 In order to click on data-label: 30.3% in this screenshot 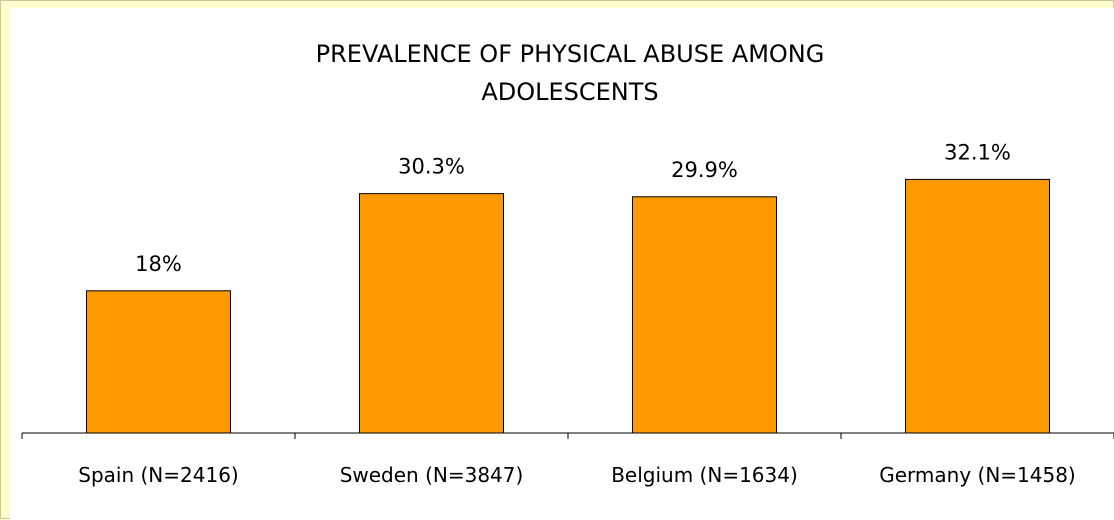, I will do `click(431, 167)`.